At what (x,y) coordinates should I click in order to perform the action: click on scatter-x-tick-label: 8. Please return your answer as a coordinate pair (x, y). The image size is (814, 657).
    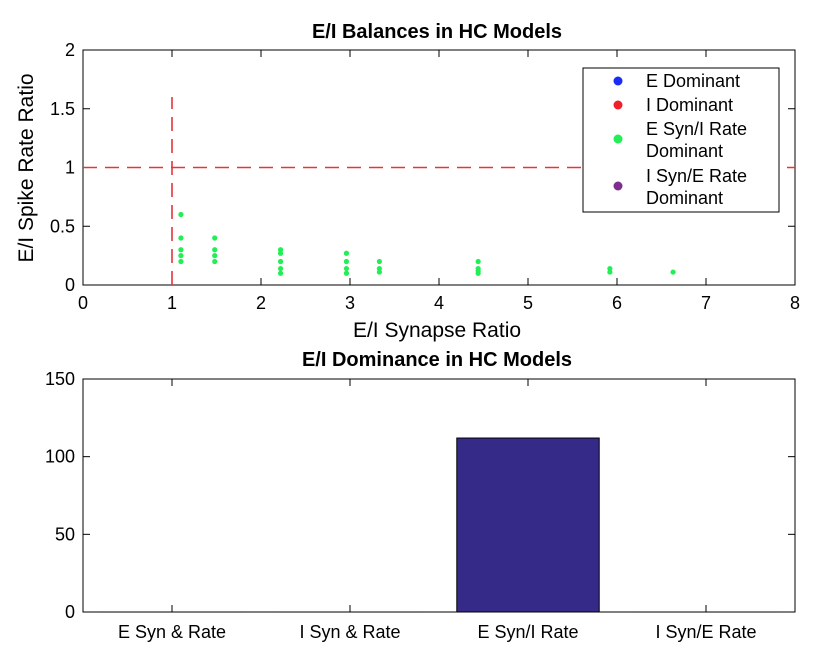
    Looking at the image, I should click on (795, 303).